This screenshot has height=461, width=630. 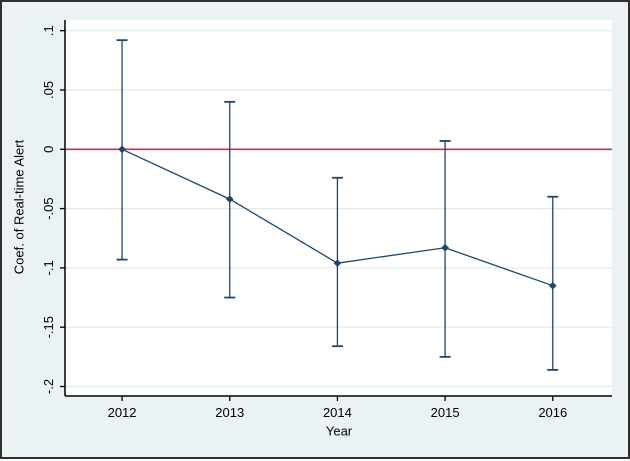 I want to click on y-tick-label: -.2, so click(x=48, y=386).